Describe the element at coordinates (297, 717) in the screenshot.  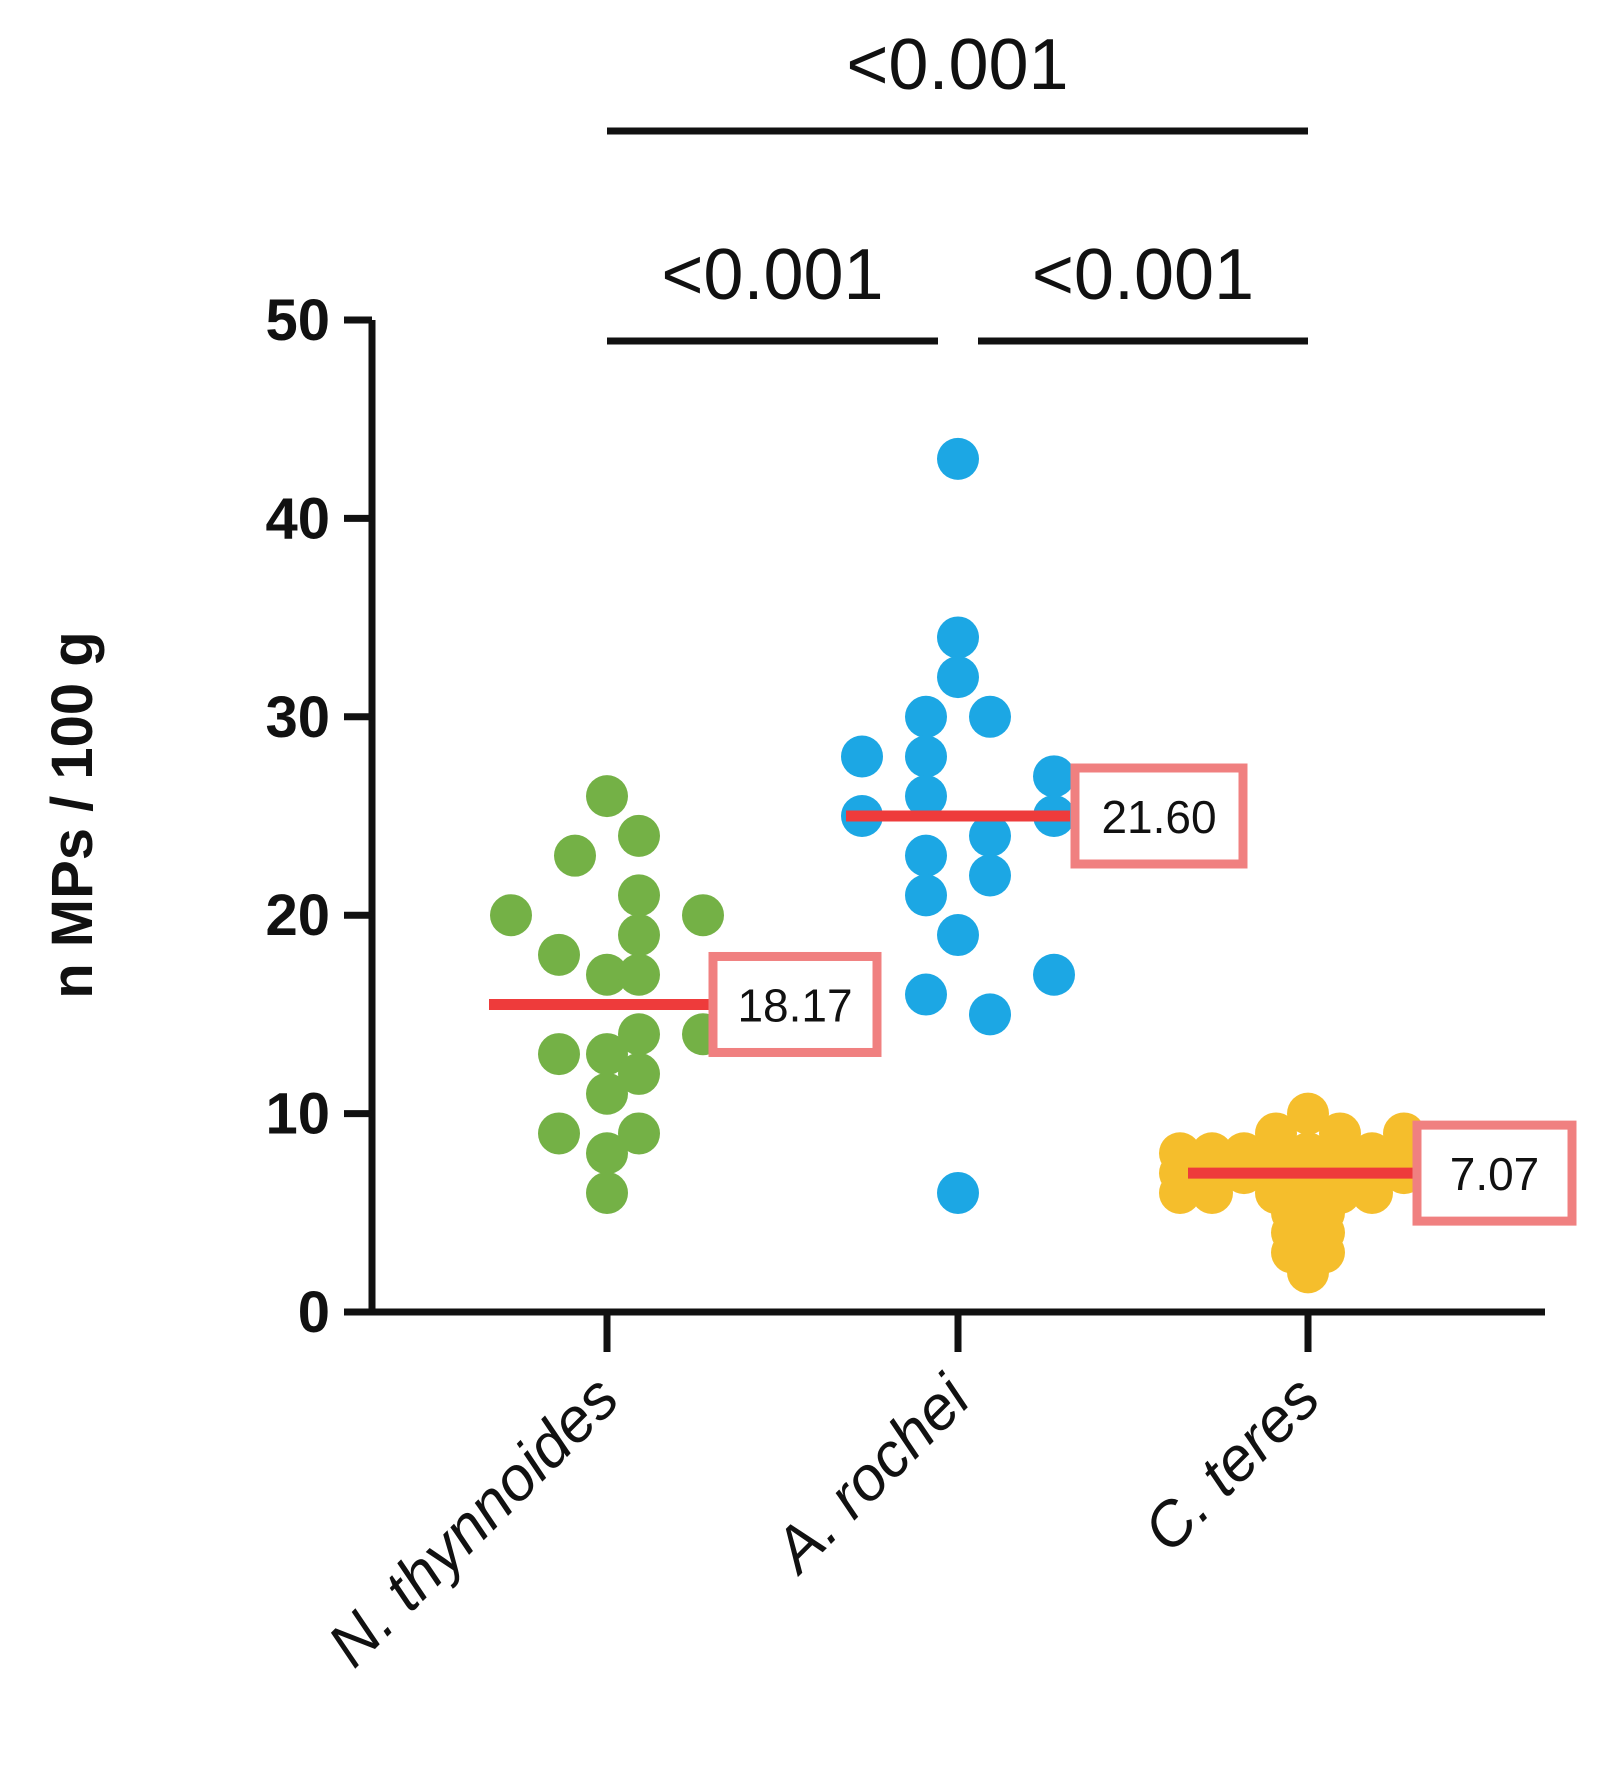
I see `y-tick-label: 30` at that location.